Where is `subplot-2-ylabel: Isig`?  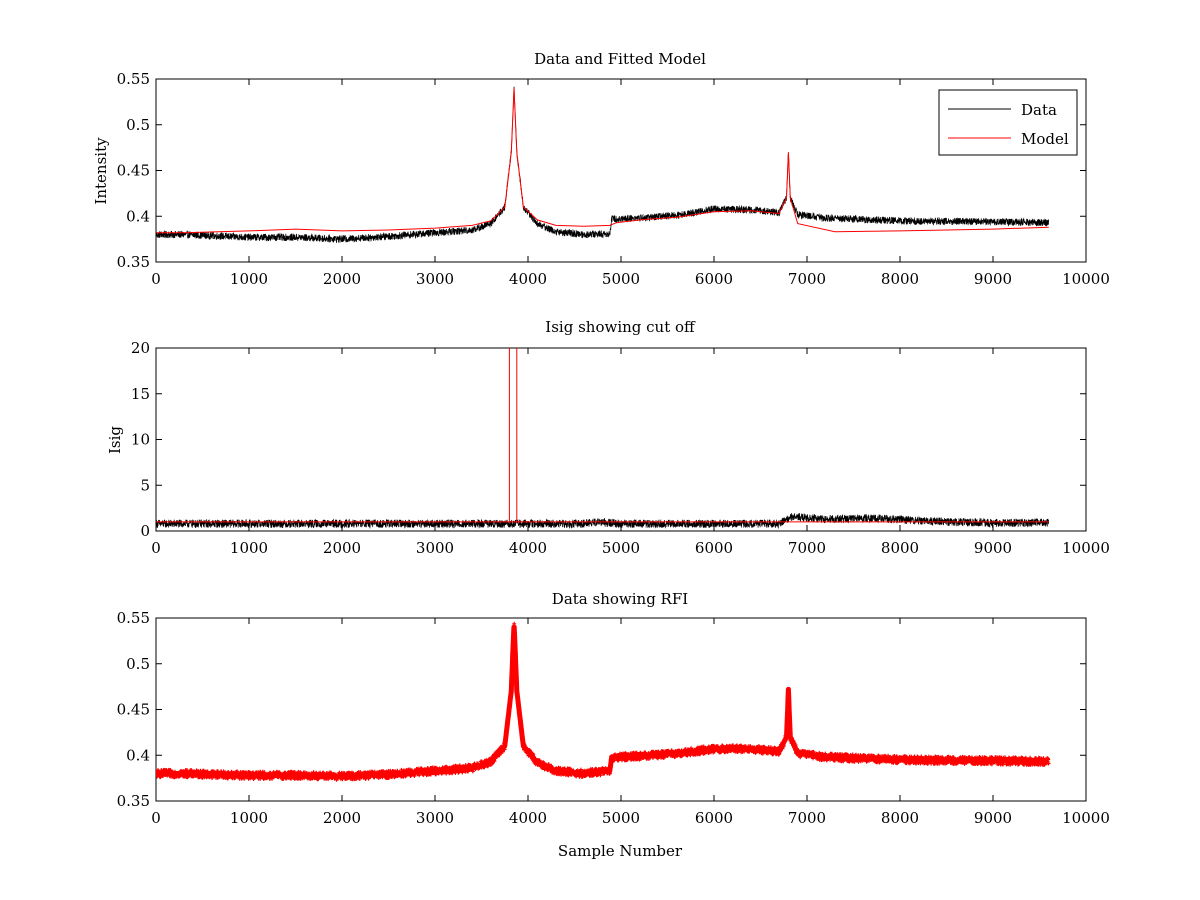 subplot-2-ylabel: Isig is located at coordinates (115, 440).